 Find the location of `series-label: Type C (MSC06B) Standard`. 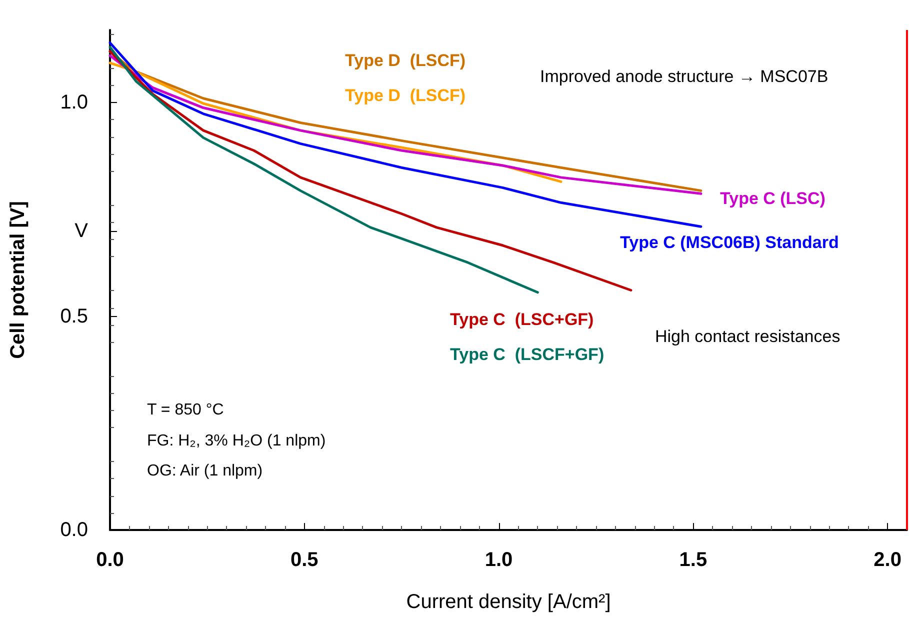

series-label: Type C (MSC06B) Standard is located at coordinates (729, 242).